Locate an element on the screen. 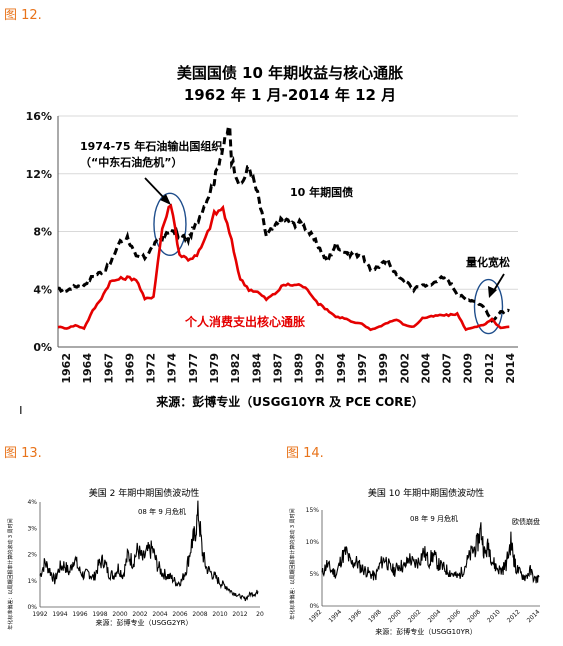 The width and height of the screenshot is (563, 646). y-tick-label: 3% is located at coordinates (32, 528).